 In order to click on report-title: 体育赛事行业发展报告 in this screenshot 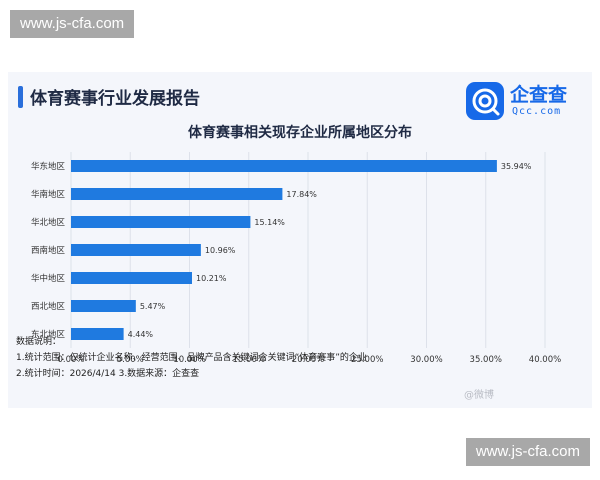, I will do `click(115, 99)`.